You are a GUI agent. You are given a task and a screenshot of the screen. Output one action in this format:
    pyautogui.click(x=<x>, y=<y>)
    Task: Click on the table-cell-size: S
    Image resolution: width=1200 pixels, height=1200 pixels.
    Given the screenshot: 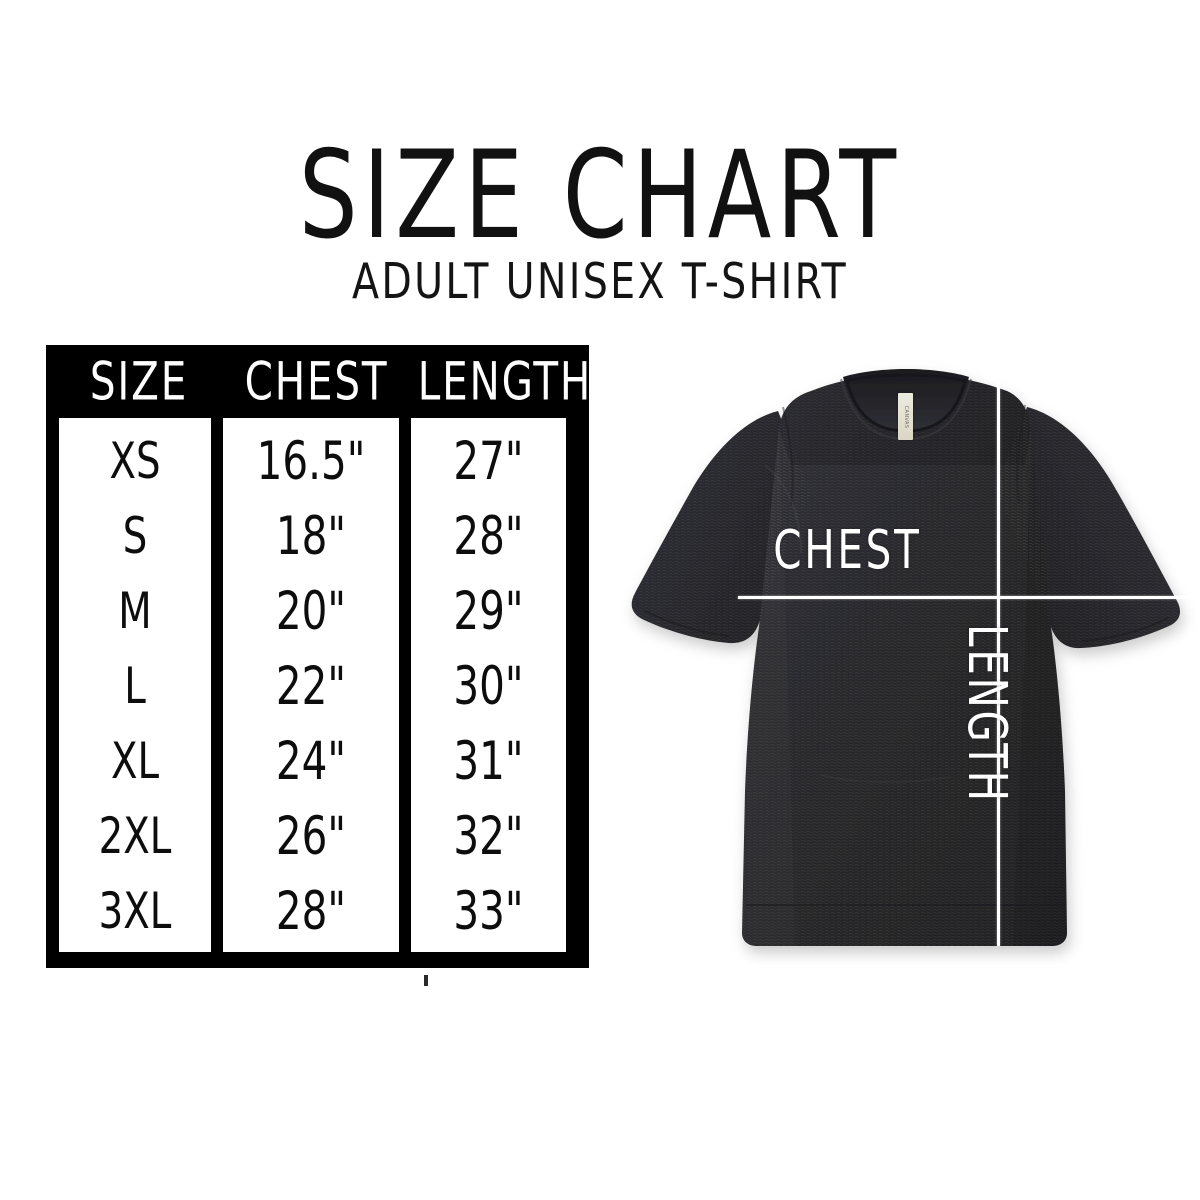 What is the action you would take?
    pyautogui.click(x=135, y=536)
    